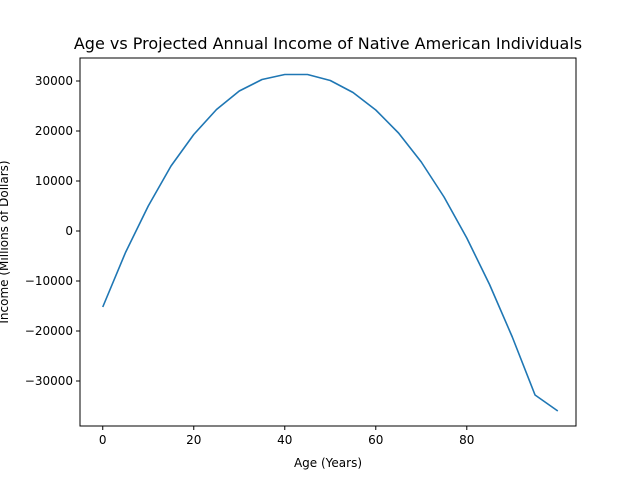 Image resolution: width=640 pixels, height=480 pixels. What do you see at coordinates (54, 81) in the screenshot?
I see `y-tick-label: 30000` at bounding box center [54, 81].